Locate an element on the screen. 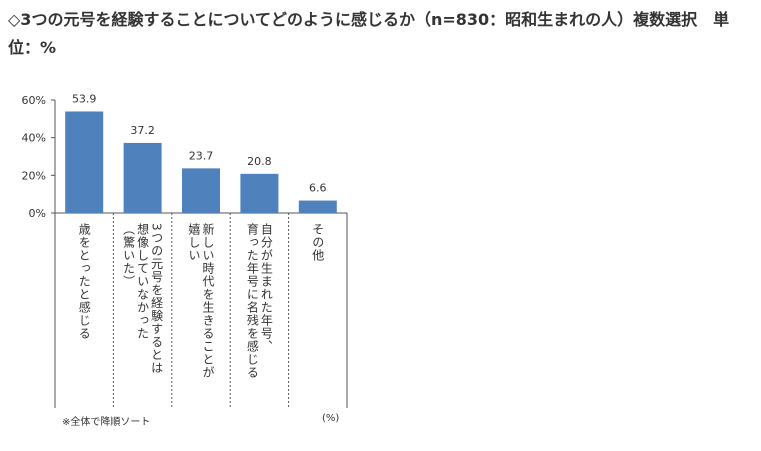 The width and height of the screenshot is (761, 451). category-label: 自分が生まれた年号、 is located at coordinates (266, 288).